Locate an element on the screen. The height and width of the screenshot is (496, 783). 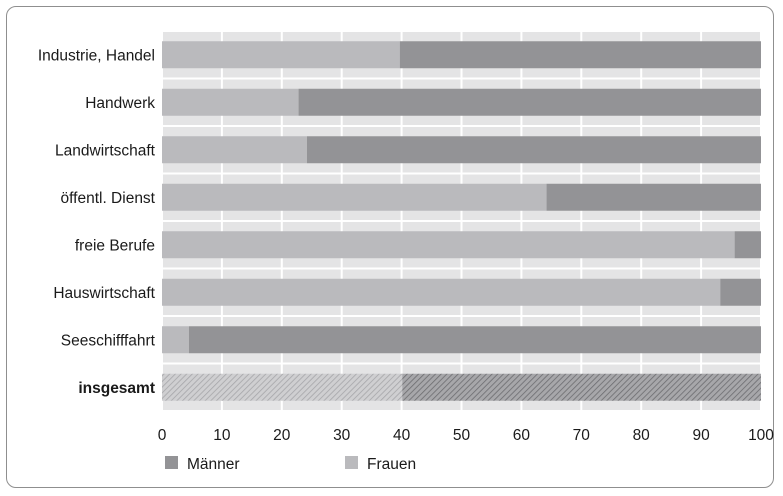
bar-frauen-industrie-handel is located at coordinates (281, 55).